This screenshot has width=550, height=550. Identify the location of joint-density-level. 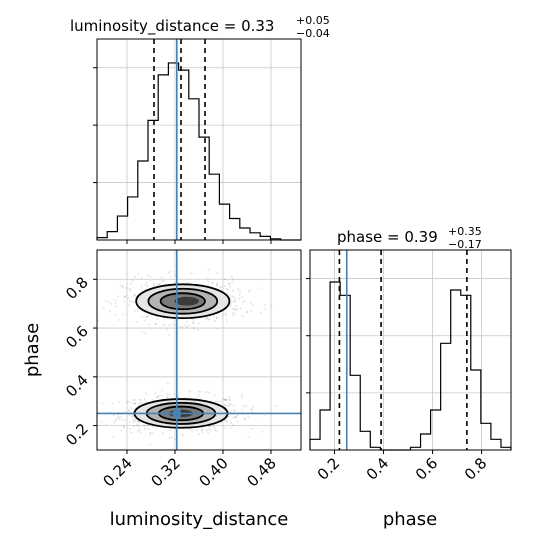
(187, 301).